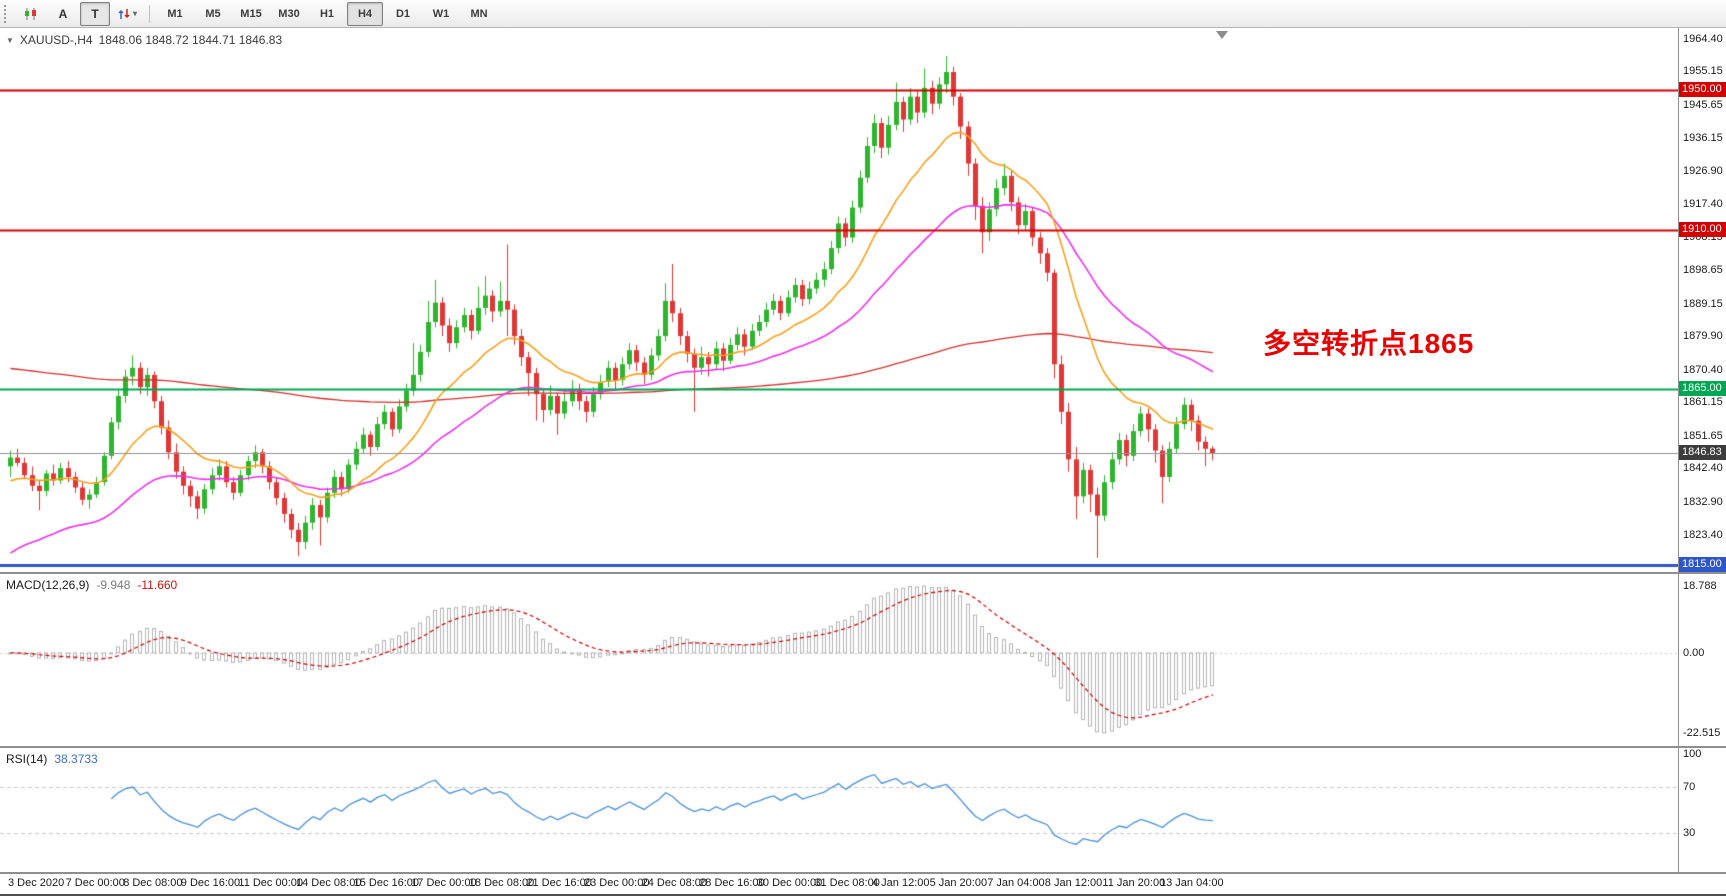  What do you see at coordinates (52, 759) in the screenshot?
I see `rsi-label: RSI(14) 38.3733` at bounding box center [52, 759].